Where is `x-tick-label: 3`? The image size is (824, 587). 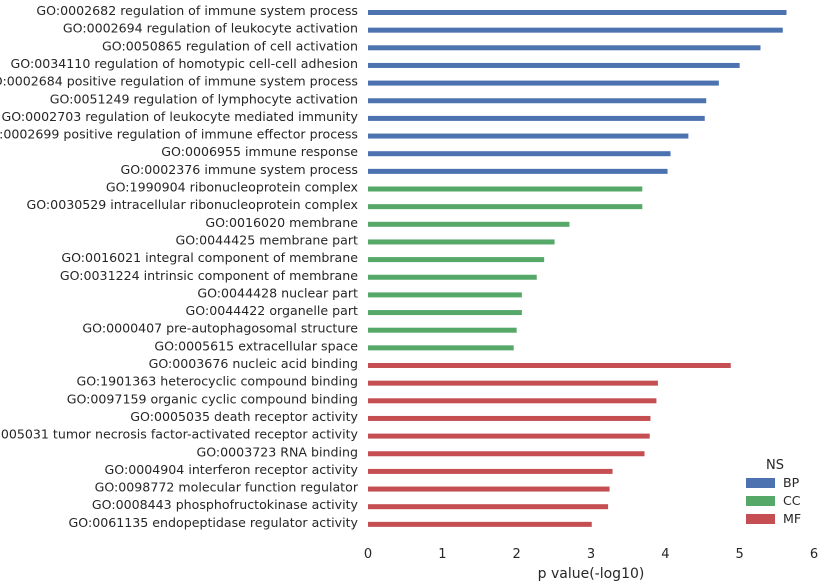 x-tick-label: 3 is located at coordinates (591, 554).